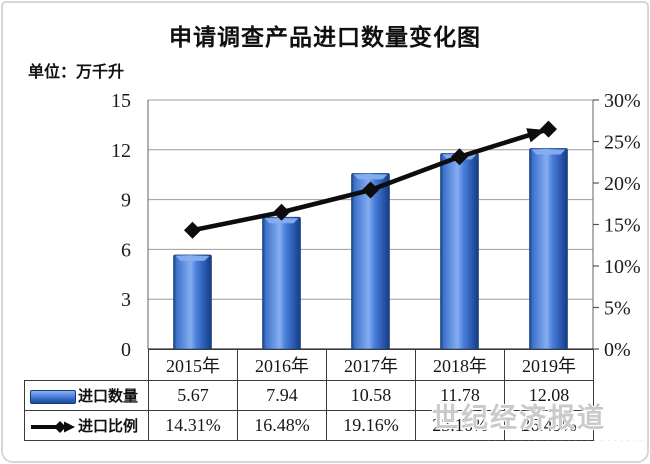  Describe the element at coordinates (536, 135) in the screenshot. I see `line-arrowhead` at that location.